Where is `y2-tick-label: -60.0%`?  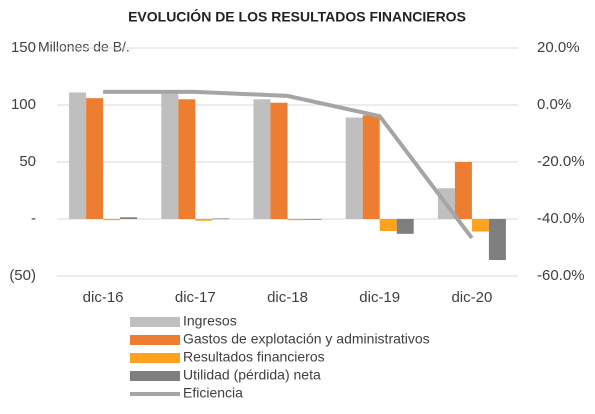 y2-tick-label: -60.0% is located at coordinates (561, 275).